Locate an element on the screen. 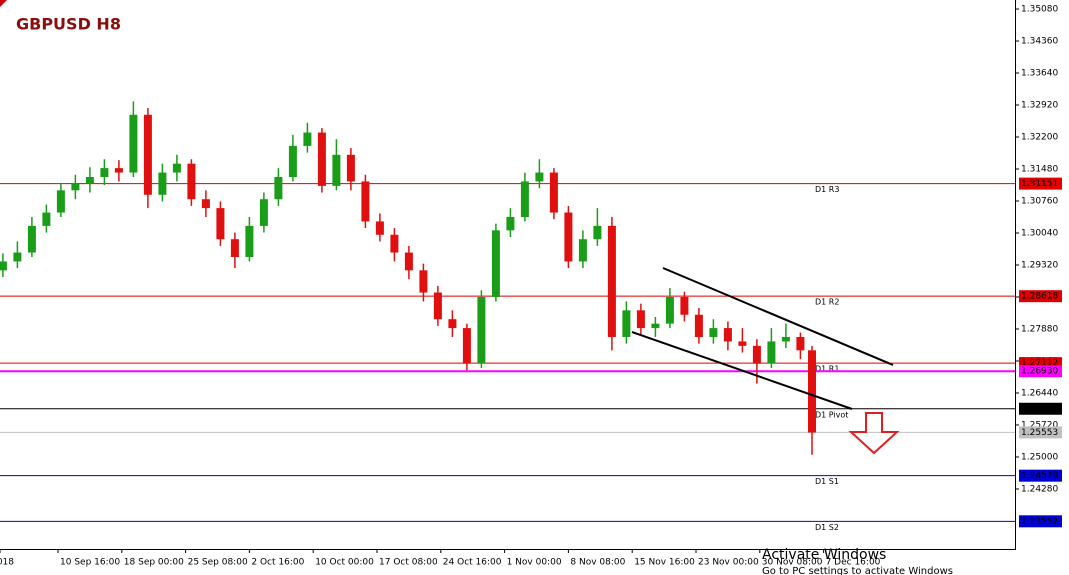 This screenshot has height=575, width=1069. x-tick-label: 1 Nov 00:00 is located at coordinates (534, 563).